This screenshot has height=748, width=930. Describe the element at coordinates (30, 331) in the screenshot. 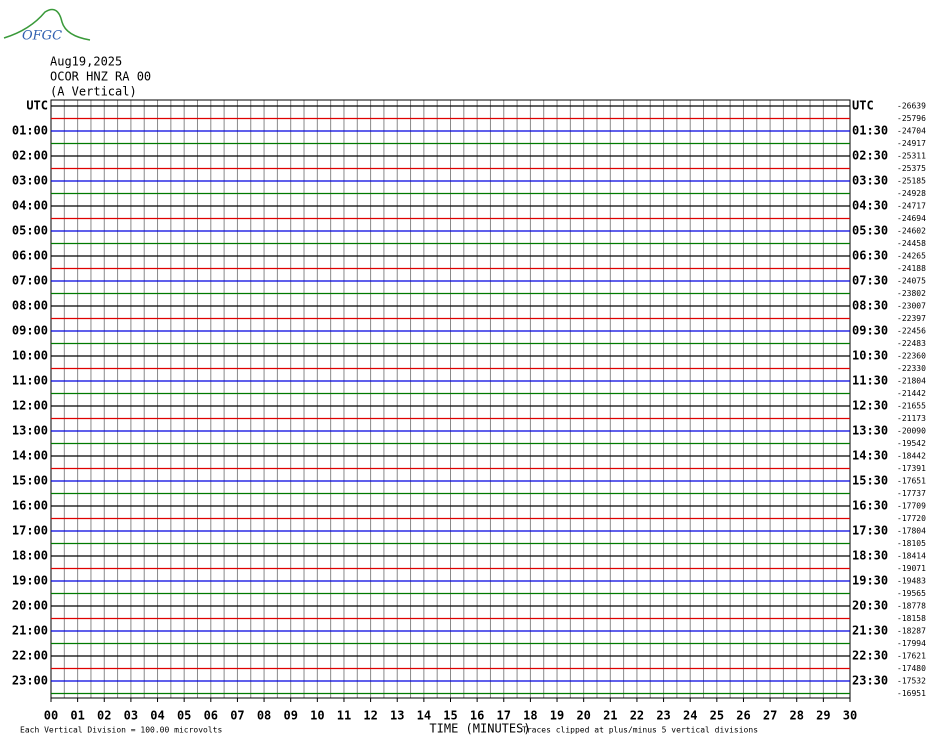

I see `left-time-label: 09:00` at that location.